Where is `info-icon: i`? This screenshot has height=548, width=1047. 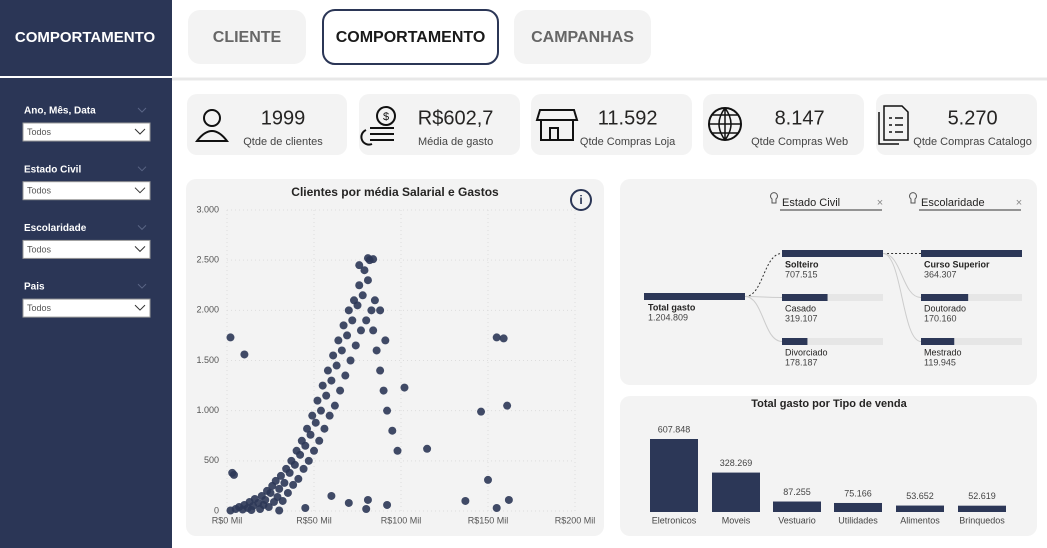
info-icon: i is located at coordinates (580, 200).